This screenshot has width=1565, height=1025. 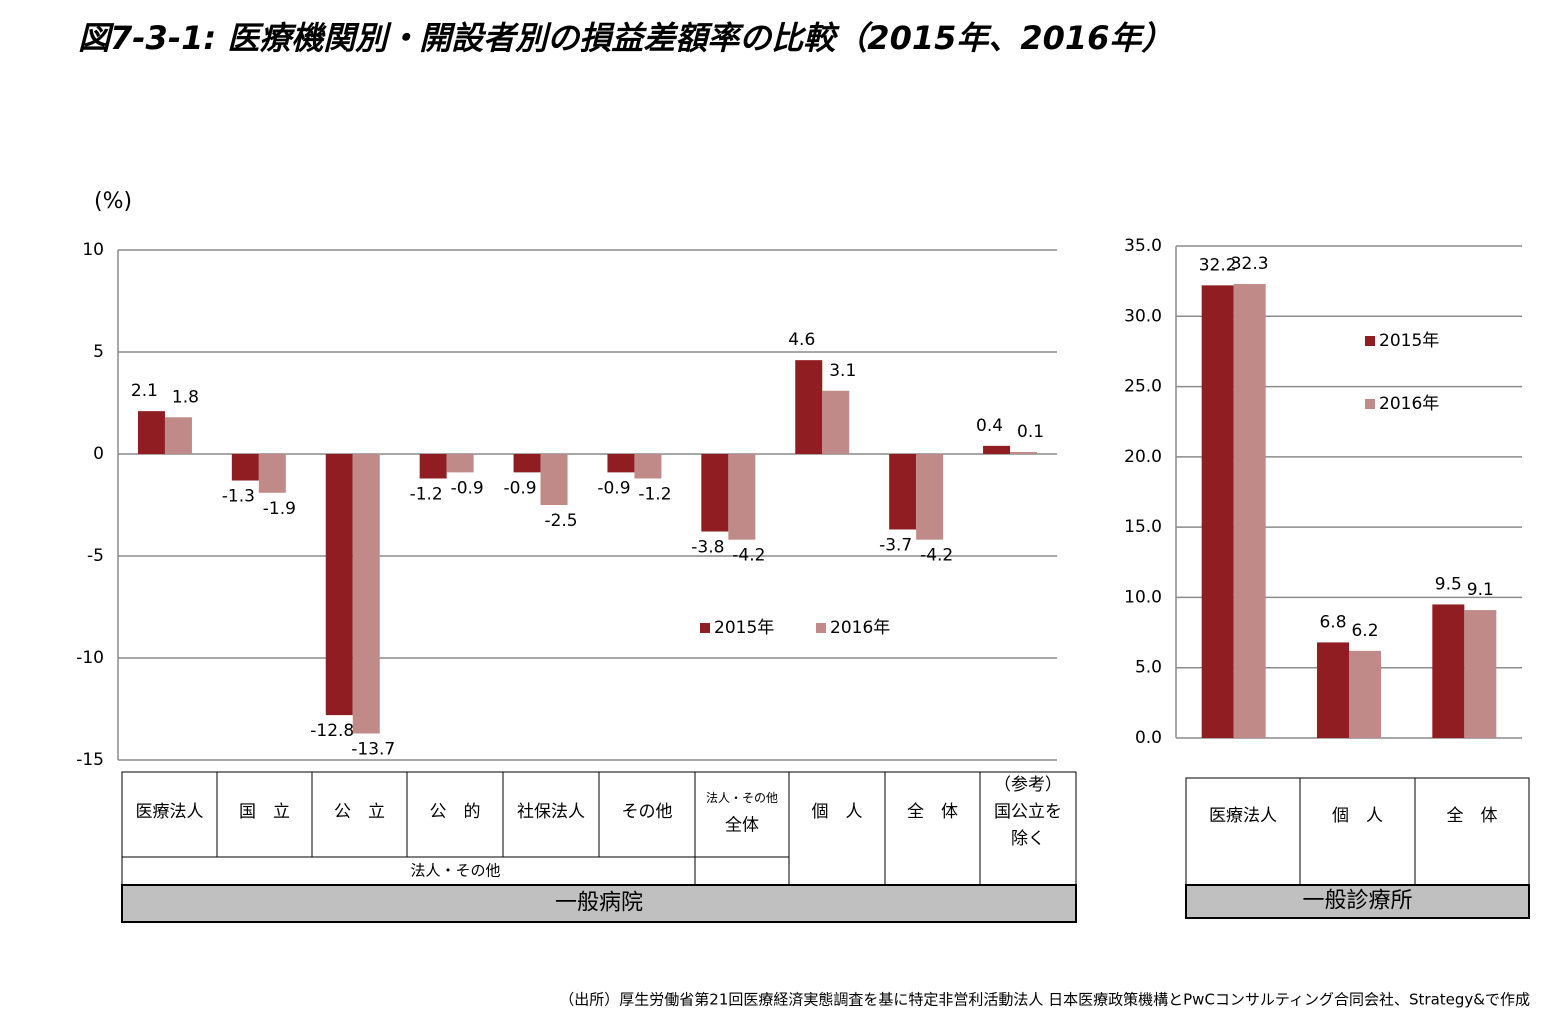 What do you see at coordinates (551, 812) in the screenshot?
I see `category-label: 社保法人` at bounding box center [551, 812].